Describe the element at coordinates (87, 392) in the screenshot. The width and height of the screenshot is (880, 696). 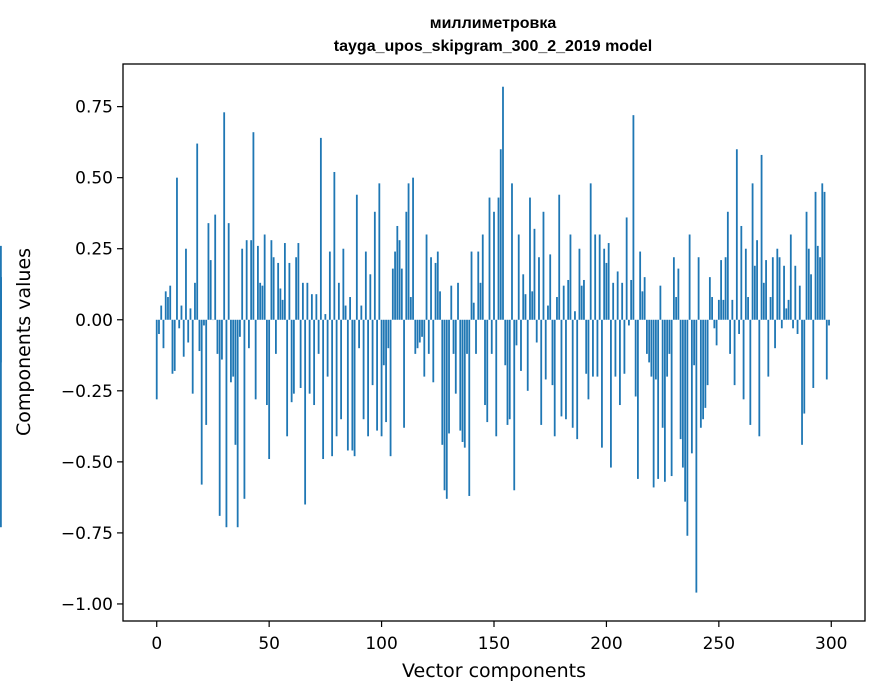
I see `y-tick-label: −0.25` at that location.